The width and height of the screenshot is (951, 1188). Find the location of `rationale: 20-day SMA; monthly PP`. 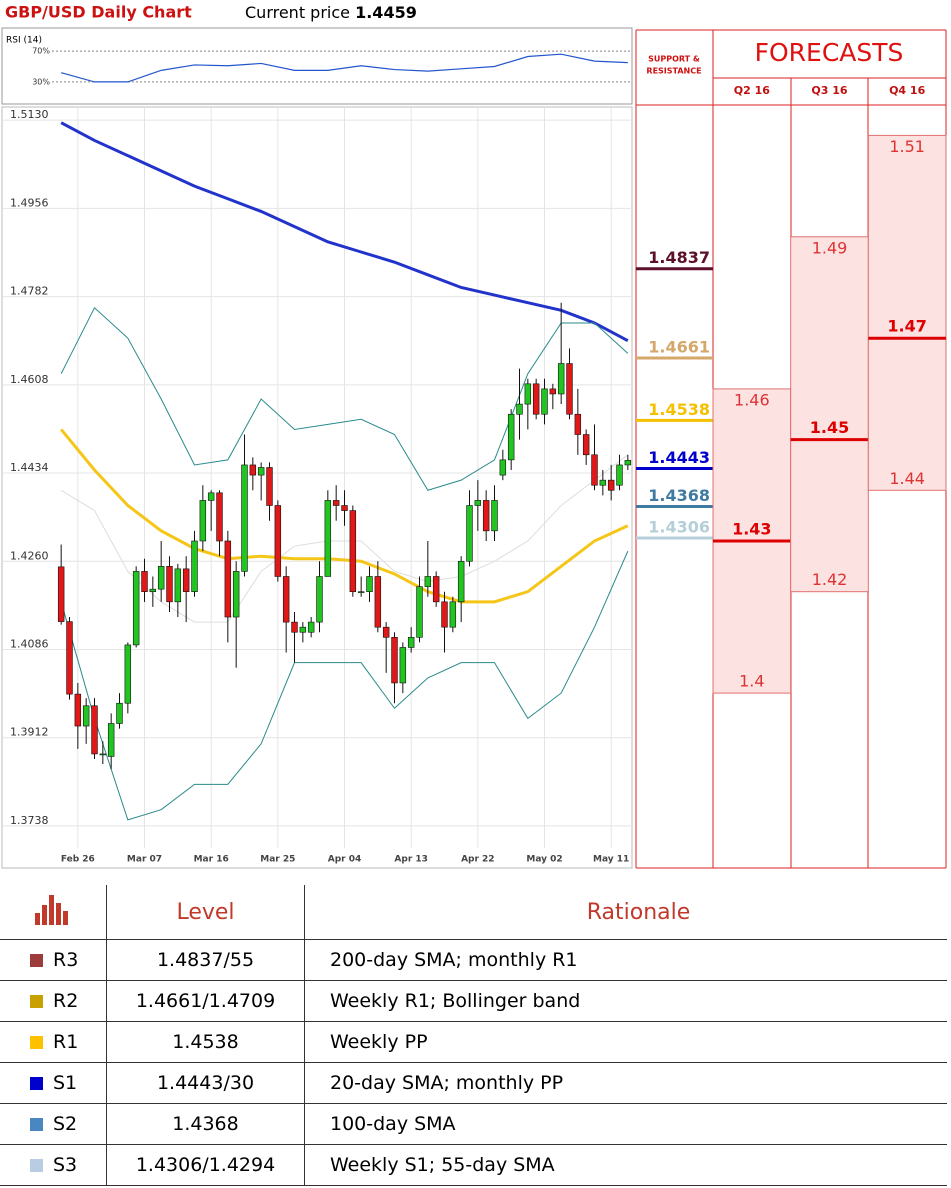

rationale: 20-day SMA; monthly PP is located at coordinates (625, 1083).